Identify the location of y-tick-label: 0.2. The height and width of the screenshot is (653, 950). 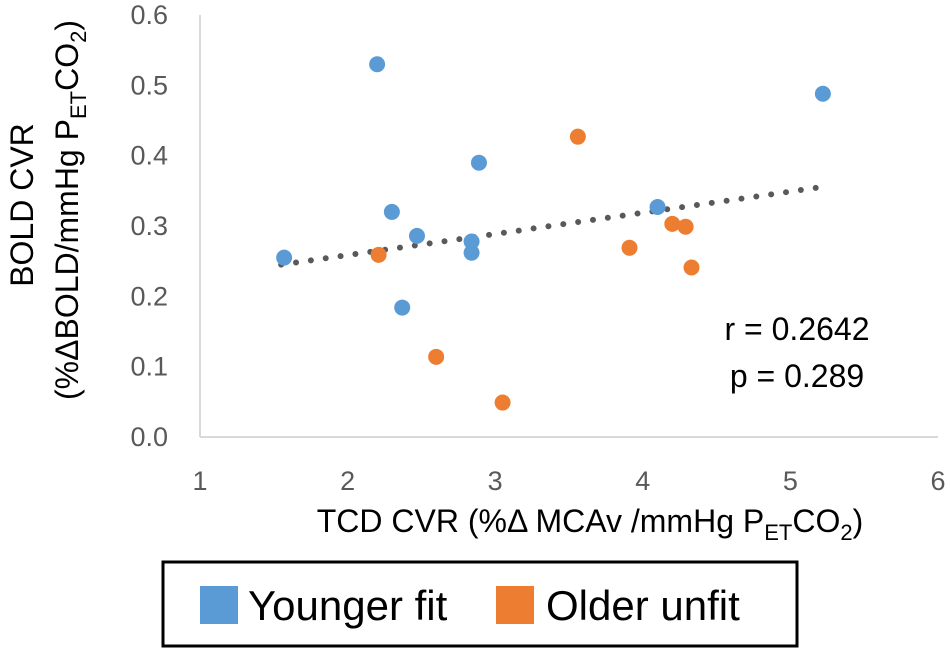
(149, 296).